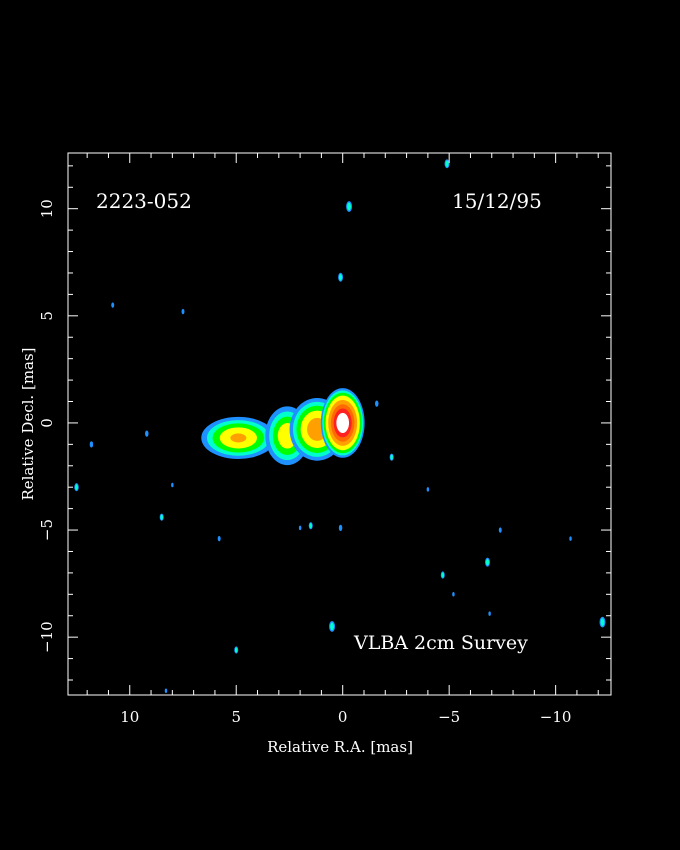 This screenshot has height=850, width=680. I want to click on component-jet-outer-level, so click(238, 438).